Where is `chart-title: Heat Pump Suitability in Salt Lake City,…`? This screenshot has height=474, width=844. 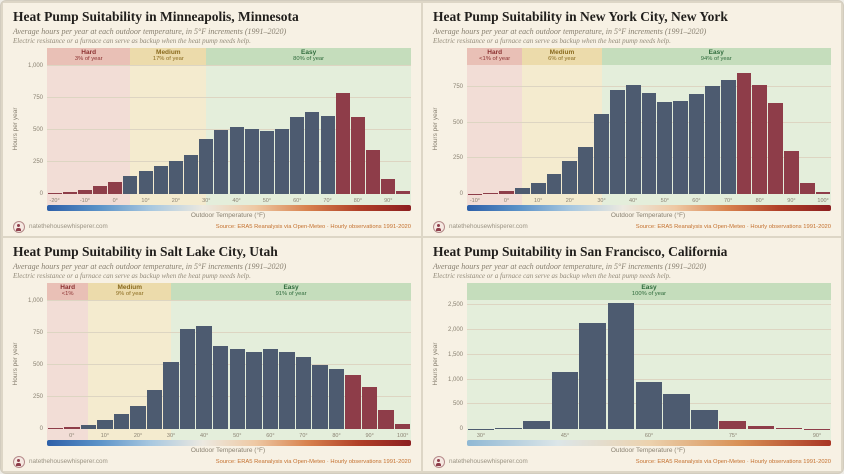
chart-title: Heat Pump Suitability in Salt Lake City,… is located at coordinates (145, 251).